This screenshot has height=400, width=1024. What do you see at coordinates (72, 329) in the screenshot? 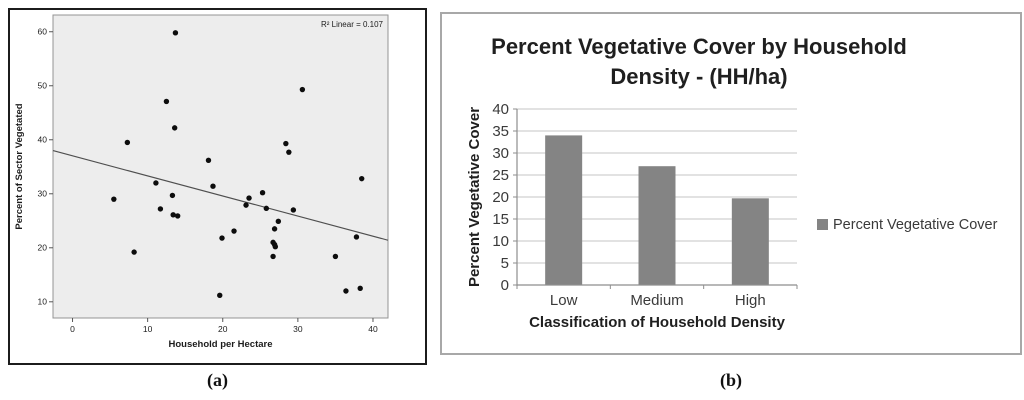
I see `x-tick-label: 0` at bounding box center [72, 329].